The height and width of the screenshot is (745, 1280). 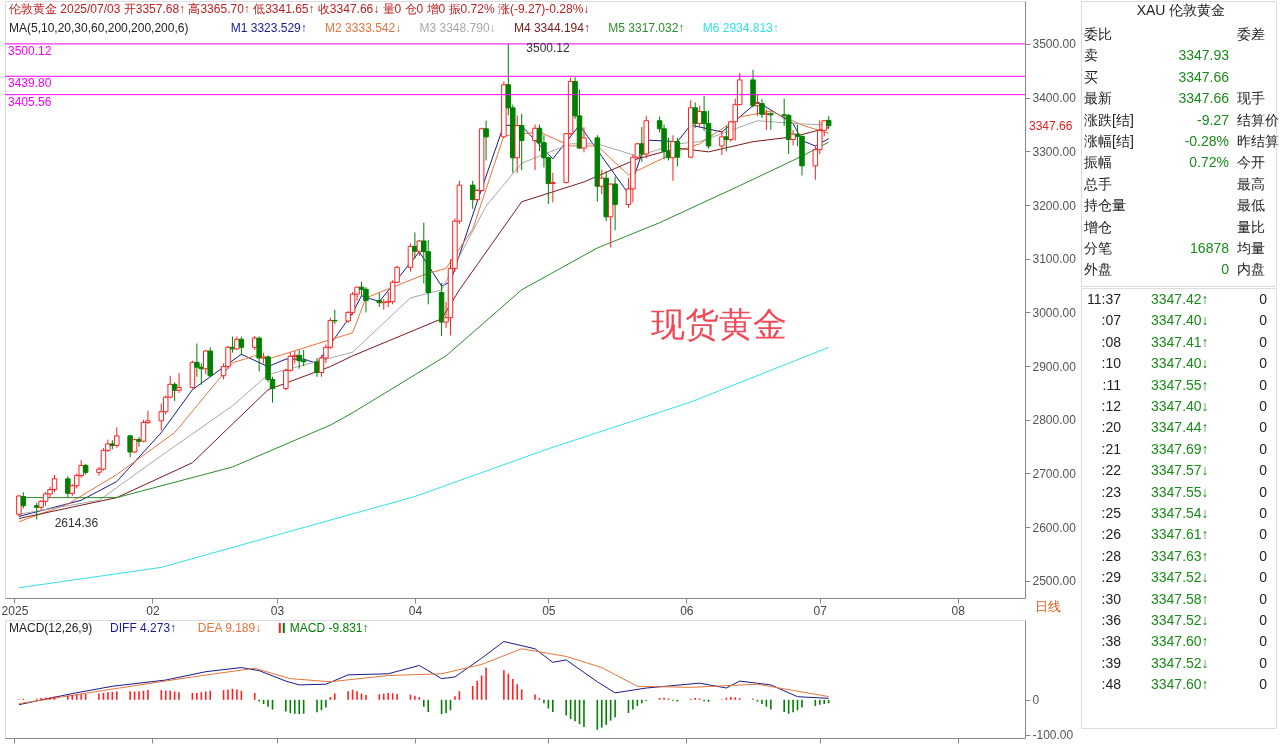 I want to click on text: :26, so click(x=1111, y=534).